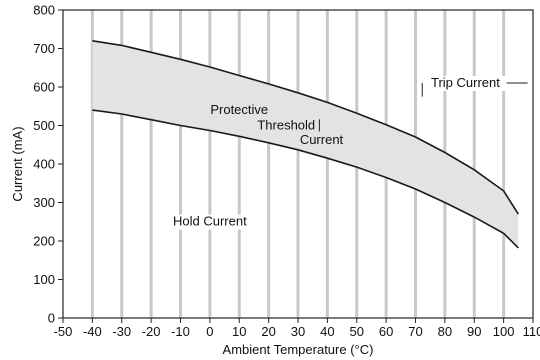 This screenshot has width=540, height=360. Describe the element at coordinates (298, 331) in the screenshot. I see `x-tick-label: 30` at that location.